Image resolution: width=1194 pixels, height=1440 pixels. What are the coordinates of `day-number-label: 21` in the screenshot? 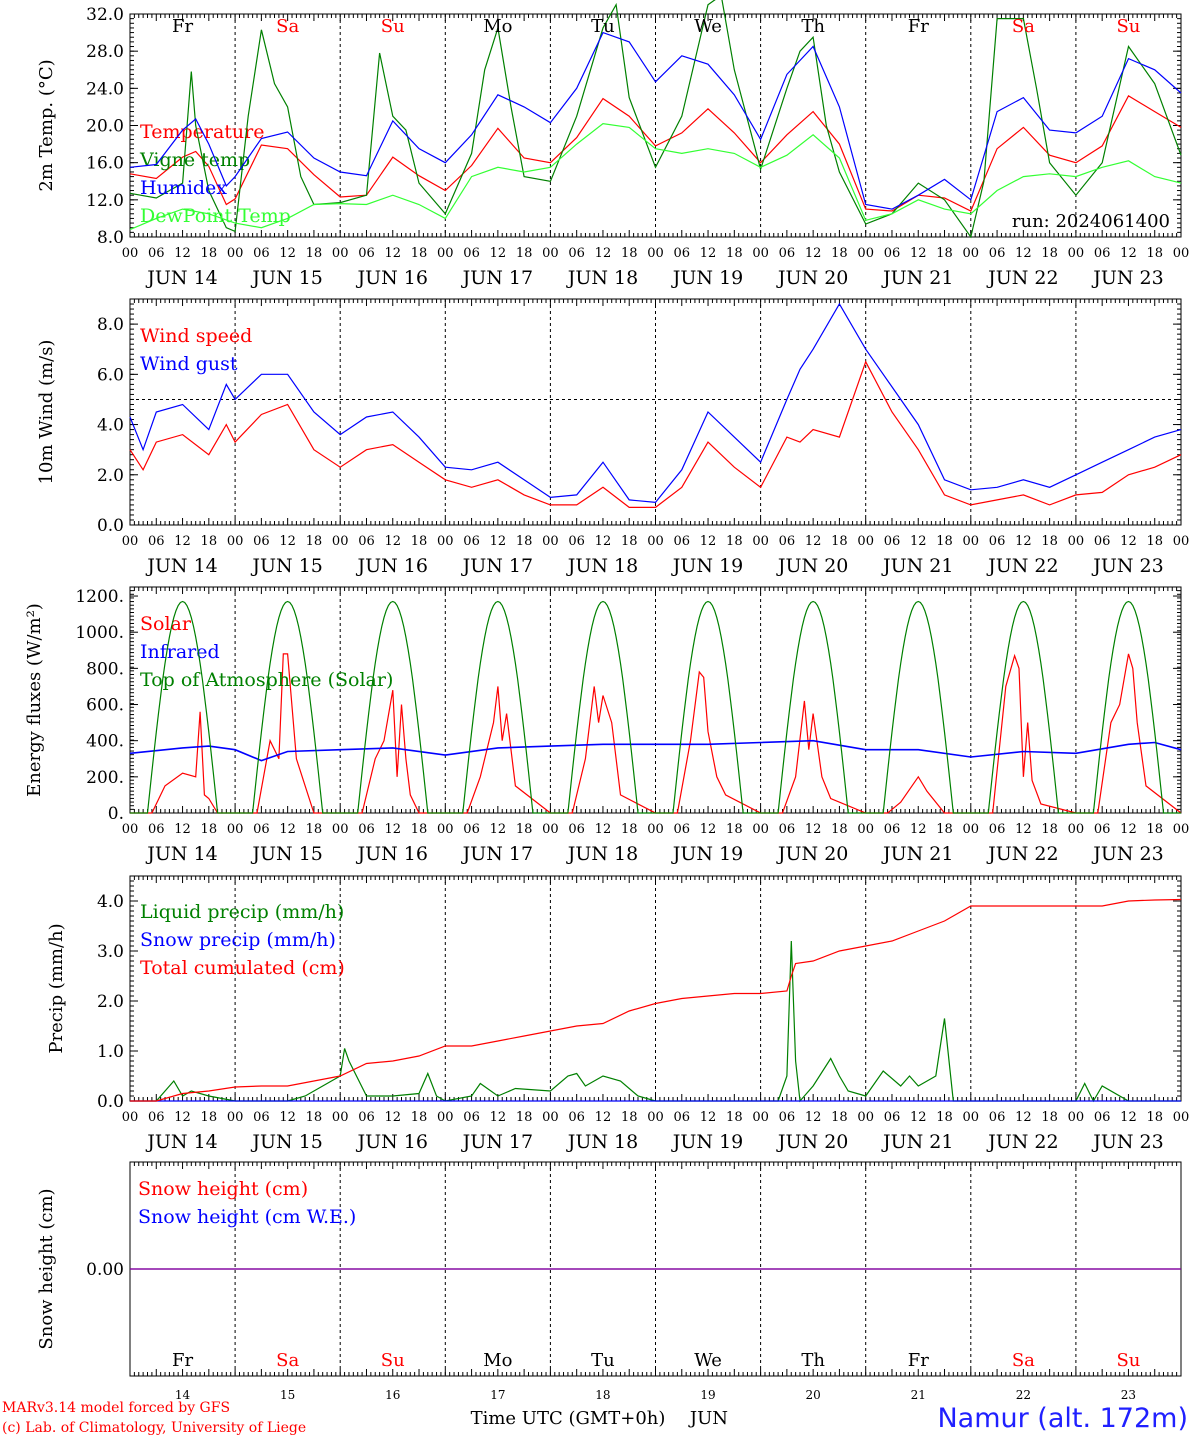 It's located at (918, 1395).